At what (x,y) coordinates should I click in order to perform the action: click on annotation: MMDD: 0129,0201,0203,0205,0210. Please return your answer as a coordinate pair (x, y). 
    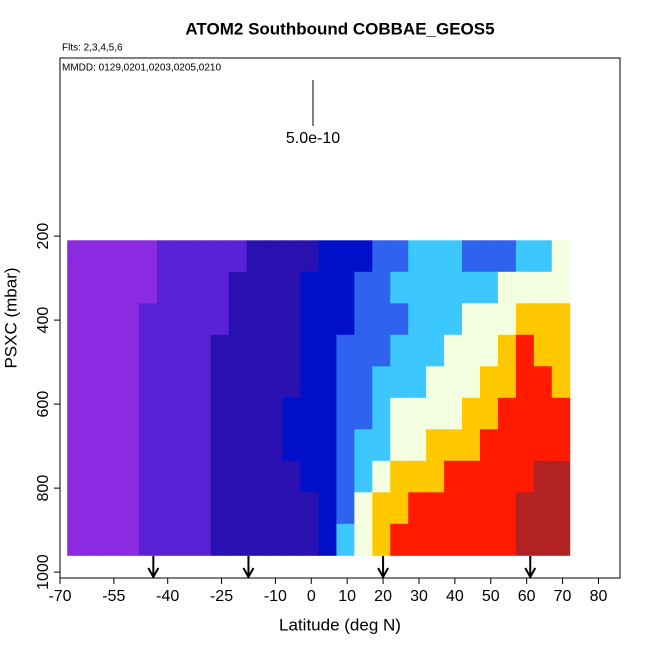
    Looking at the image, I should click on (141, 68).